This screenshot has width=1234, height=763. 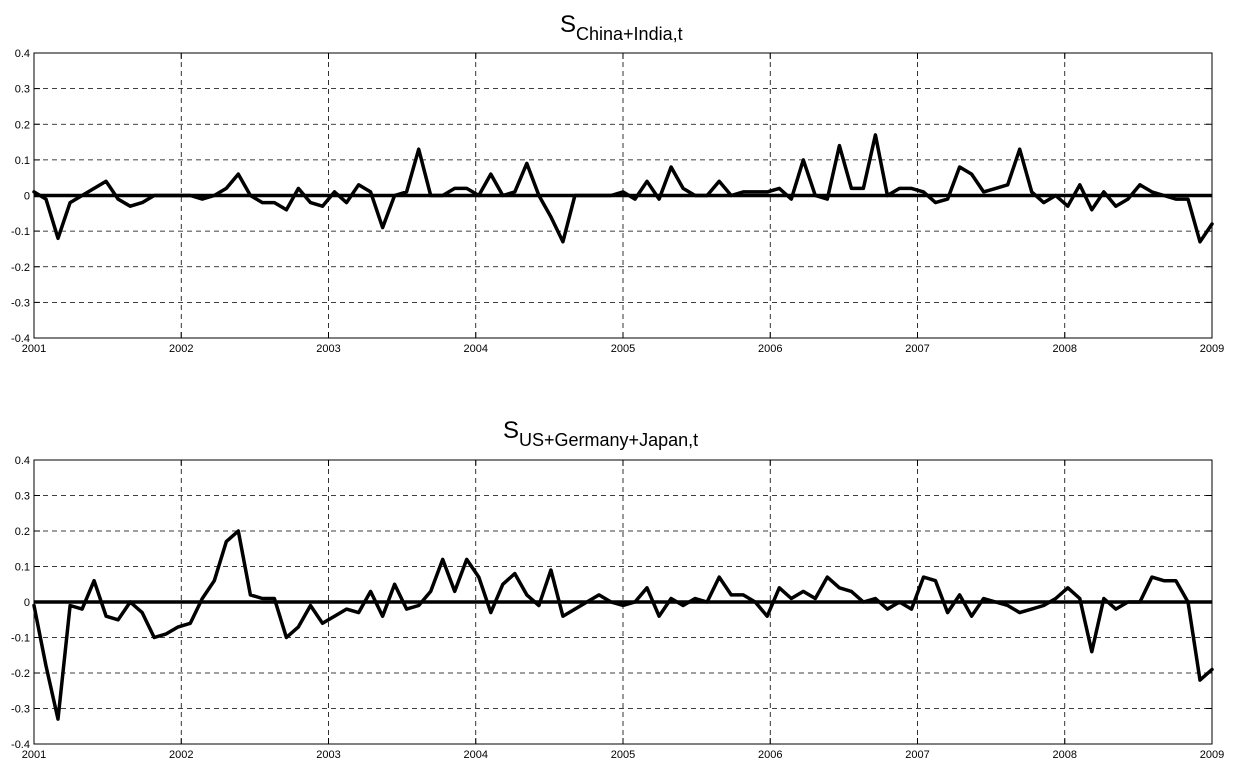 I want to click on panel-1-title-sub: China+India,t, so click(x=629, y=34).